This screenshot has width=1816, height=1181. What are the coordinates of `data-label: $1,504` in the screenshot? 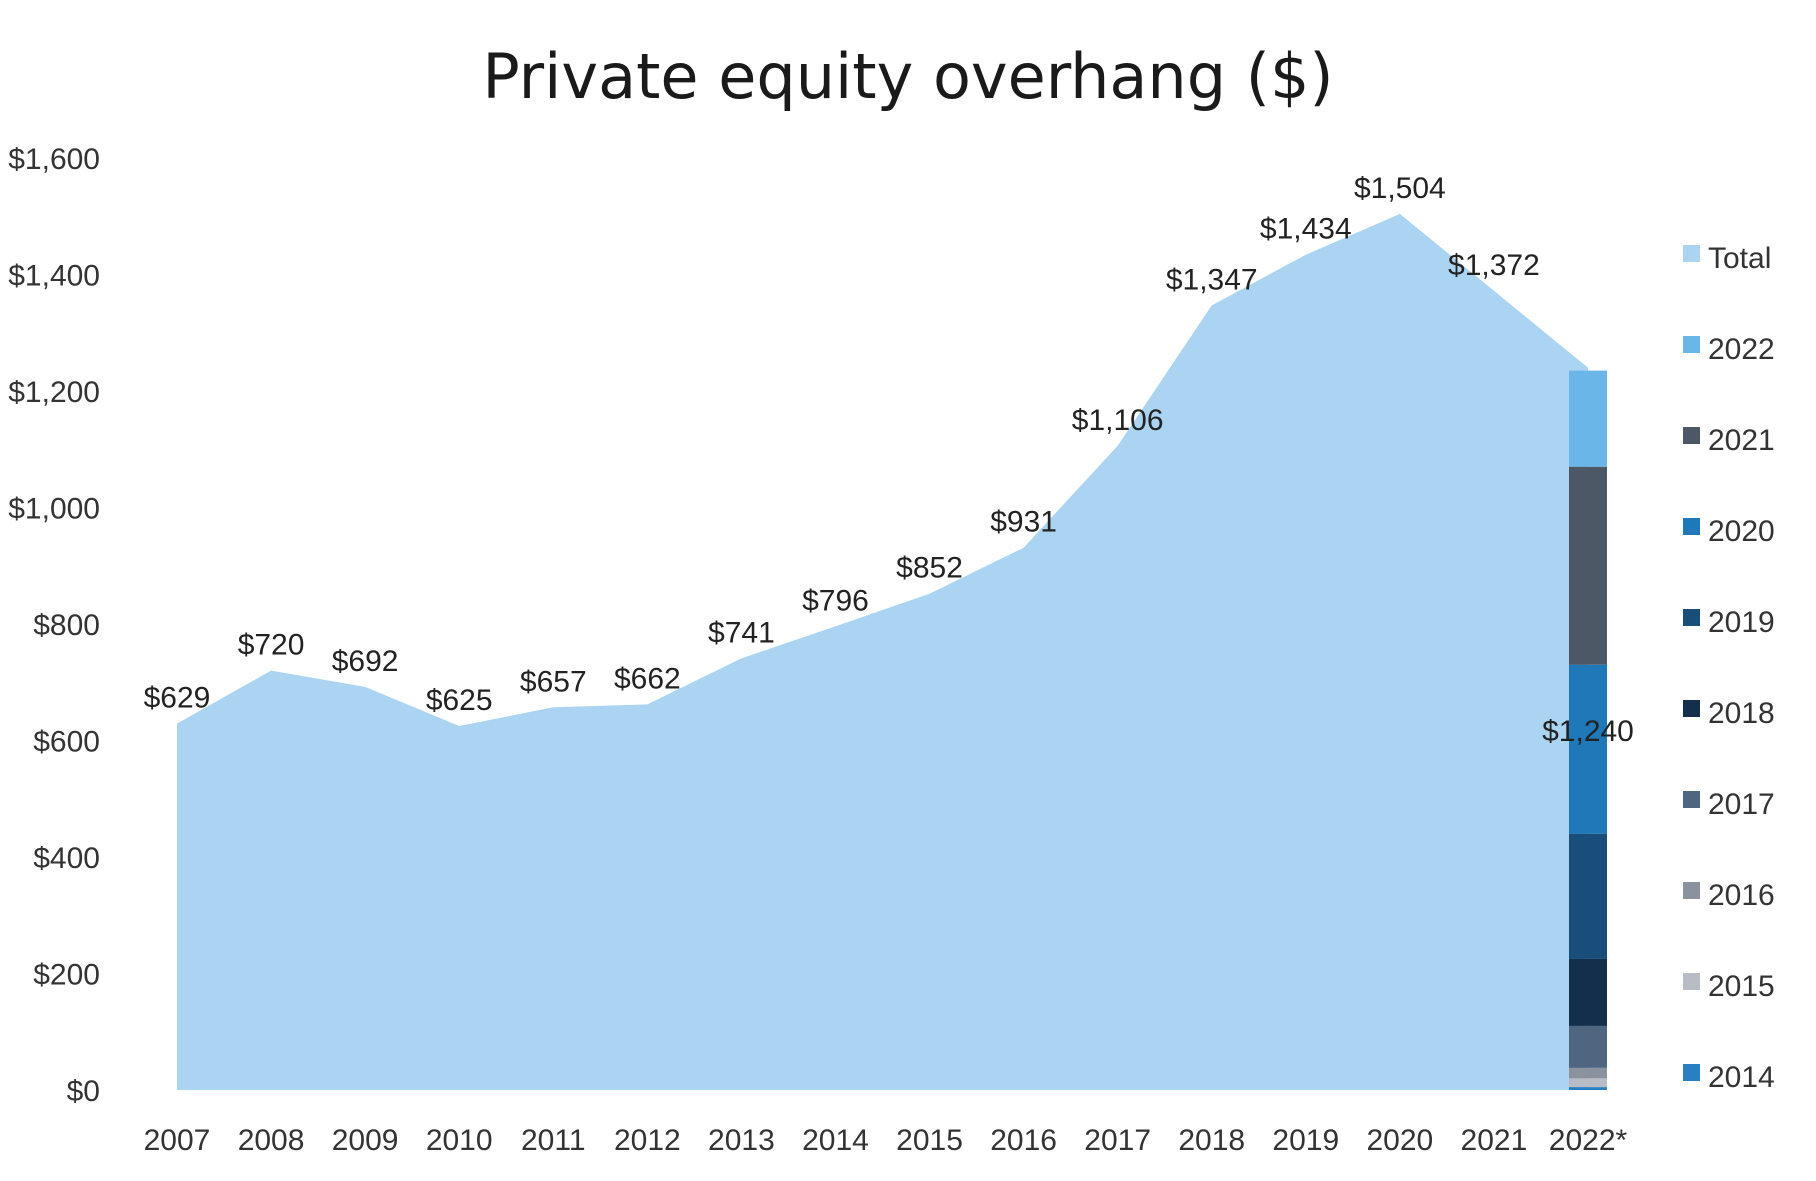 It's located at (1400, 188).